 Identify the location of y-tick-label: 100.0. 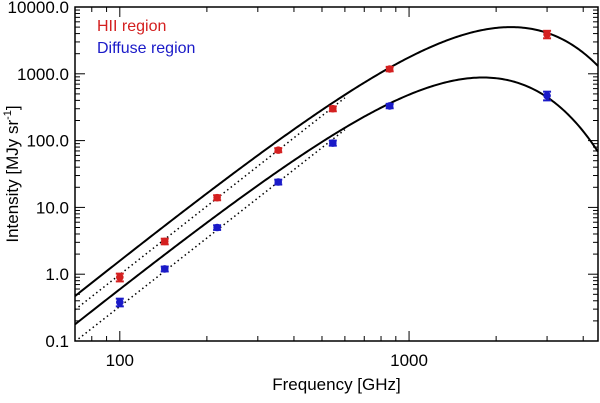
(47, 141).